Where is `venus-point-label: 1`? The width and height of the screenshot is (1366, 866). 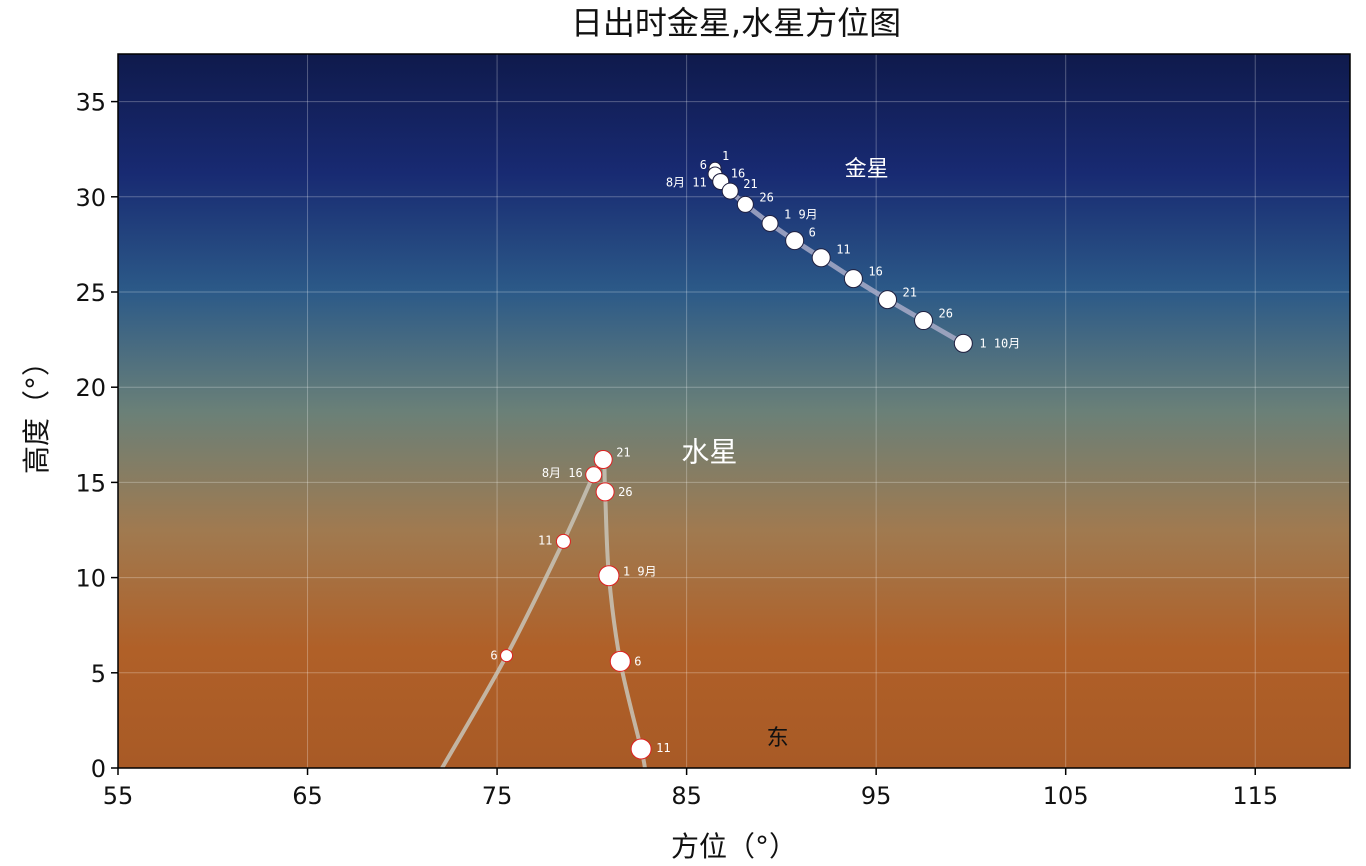 venus-point-label: 1 is located at coordinates (725, 156).